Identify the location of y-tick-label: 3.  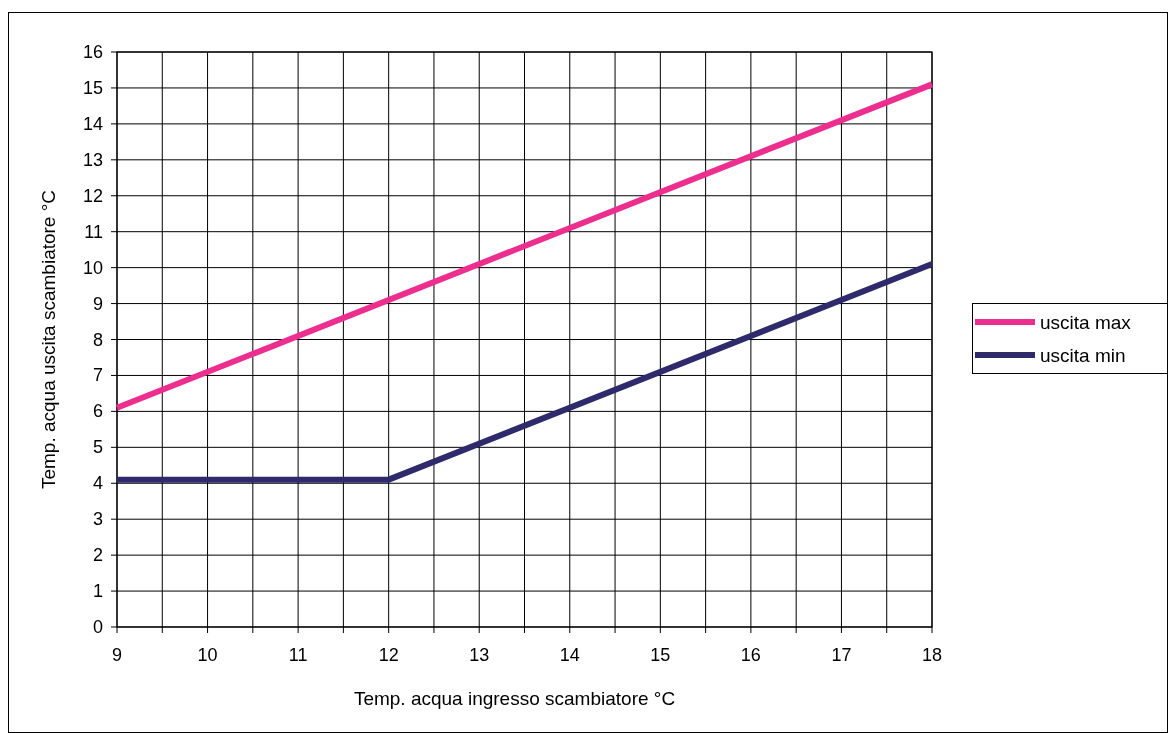
(97, 519).